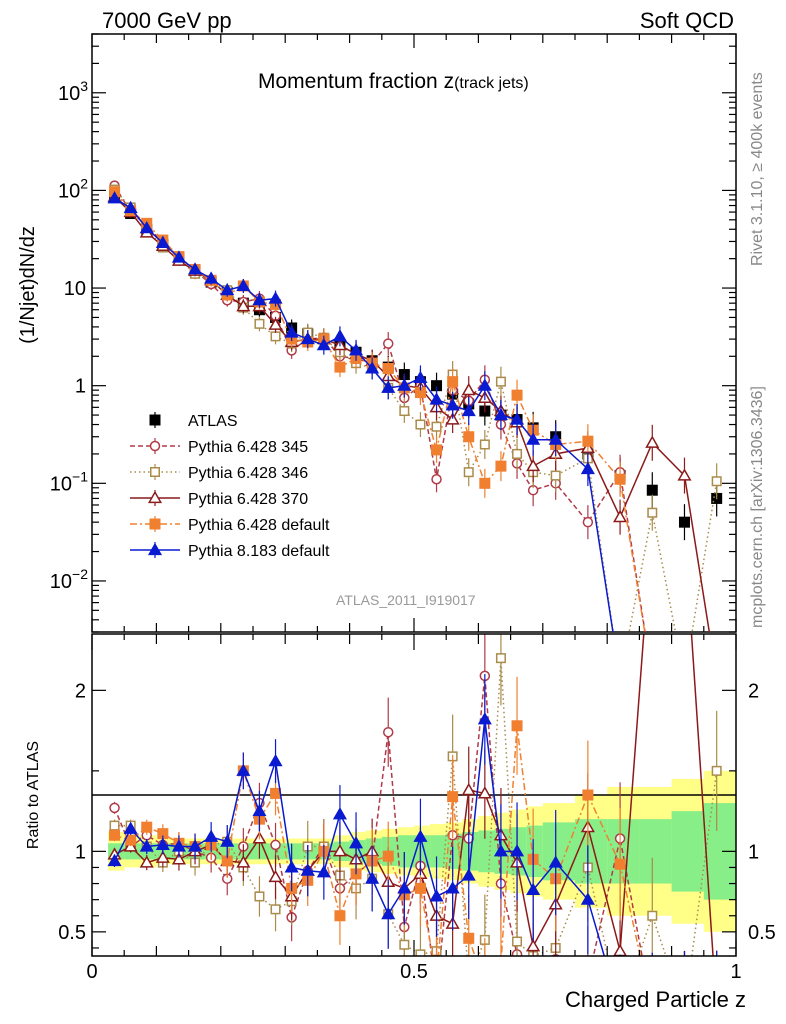 This screenshot has height=1024, width=786. What do you see at coordinates (655, 999) in the screenshot?
I see `x-axis-label: Charged Particle z` at bounding box center [655, 999].